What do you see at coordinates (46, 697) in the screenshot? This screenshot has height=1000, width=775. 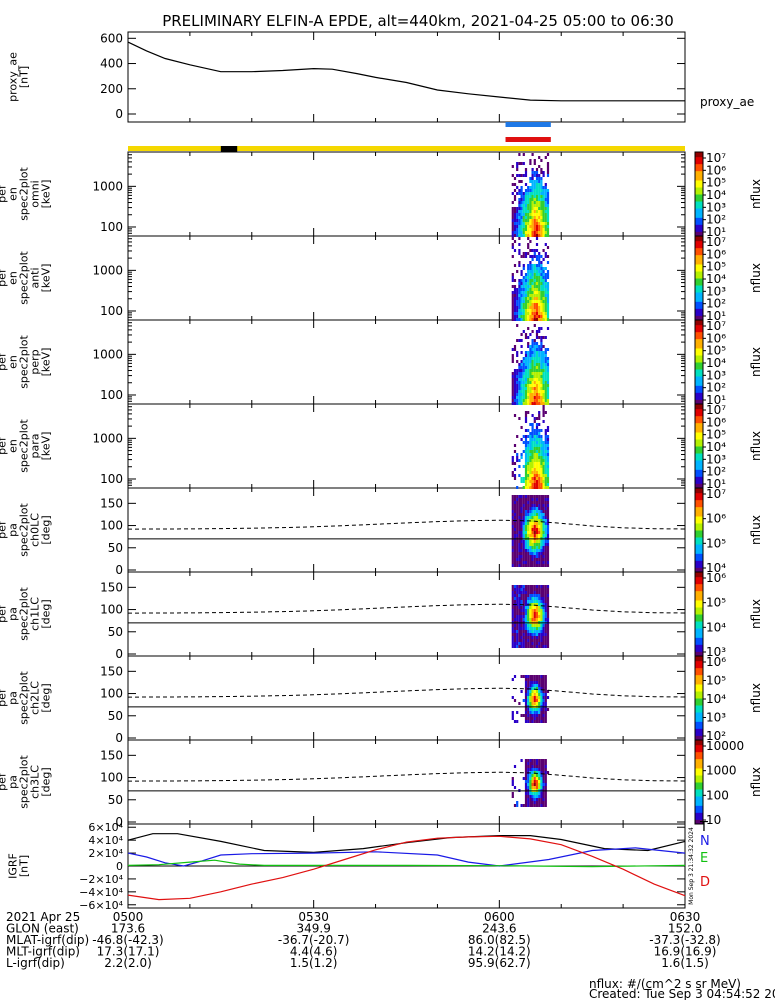 I see `y-axis-label-line: [deg]` at bounding box center [46, 697].